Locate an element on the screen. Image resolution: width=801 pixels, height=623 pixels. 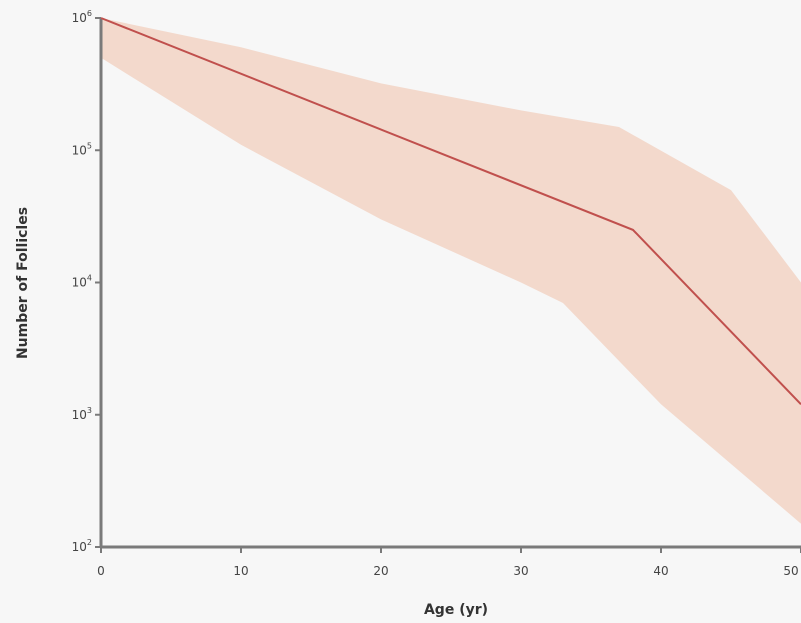
x-axis-title: Age (yr) is located at coordinates (456, 610).